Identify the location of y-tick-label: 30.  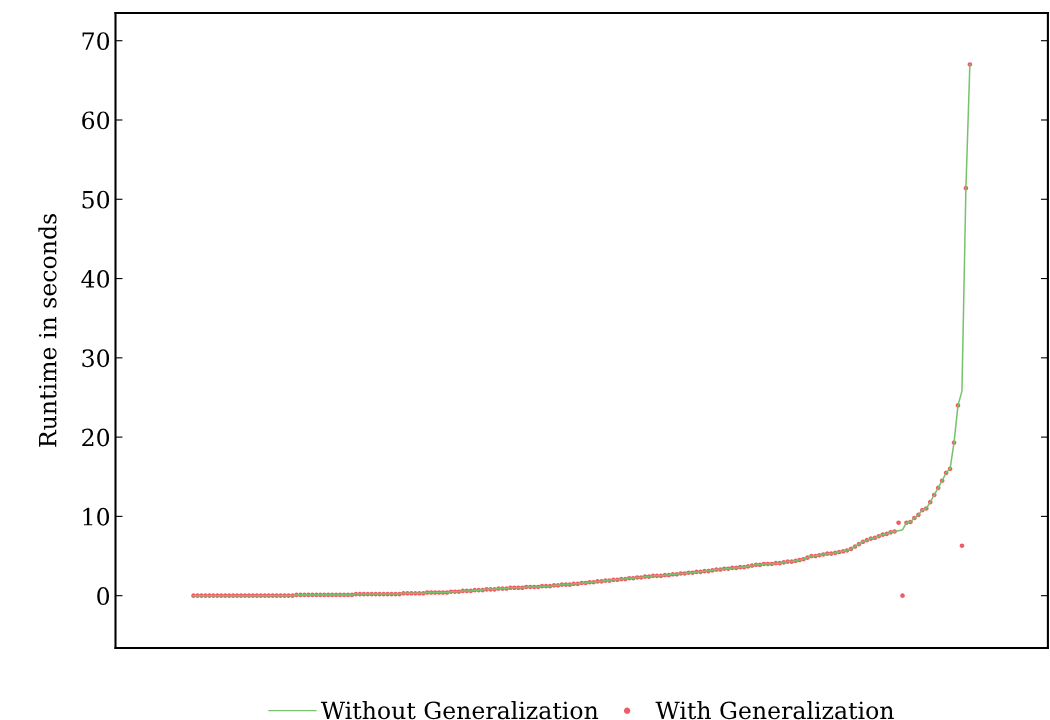
(96, 358).